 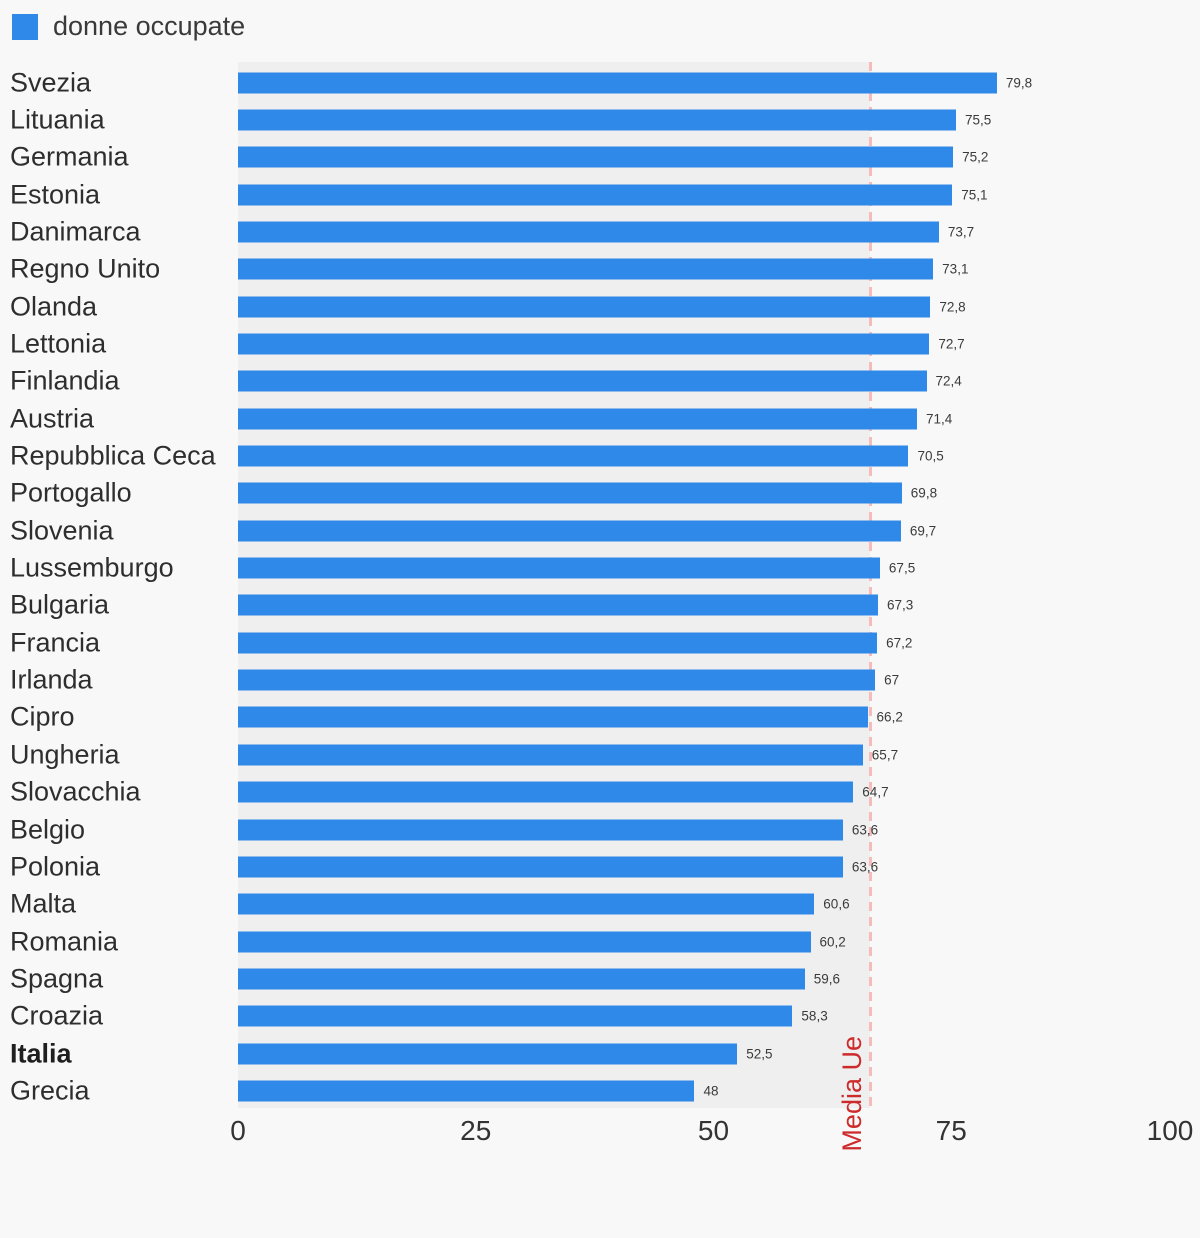 What do you see at coordinates (832, 942) in the screenshot?
I see `value-label: 60,2` at bounding box center [832, 942].